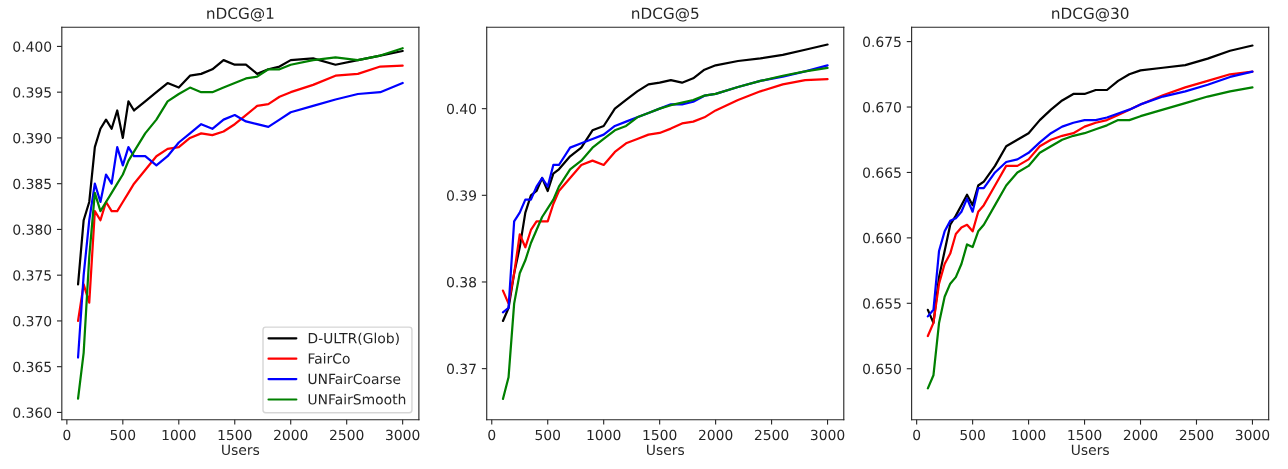 The image size is (1288, 469). Describe the element at coordinates (882, 172) in the screenshot. I see `y-tick-label: 0.665` at that location.